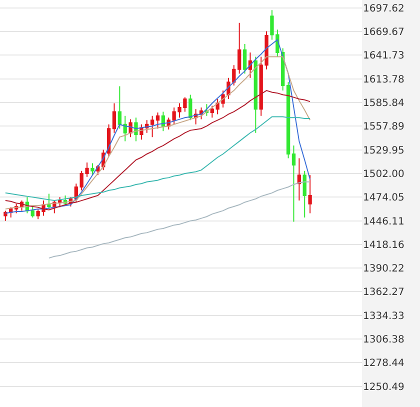 The height and width of the screenshot is (407, 420). What do you see at coordinates (383, 198) in the screenshot?
I see `y-tick-label: 1474.05` at bounding box center [383, 198].